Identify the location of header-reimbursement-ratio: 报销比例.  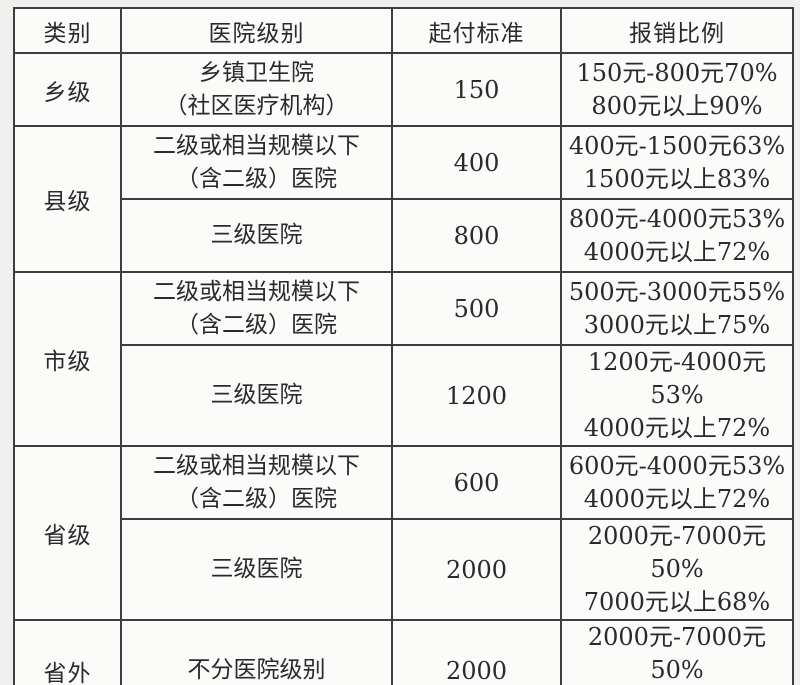
(677, 30).